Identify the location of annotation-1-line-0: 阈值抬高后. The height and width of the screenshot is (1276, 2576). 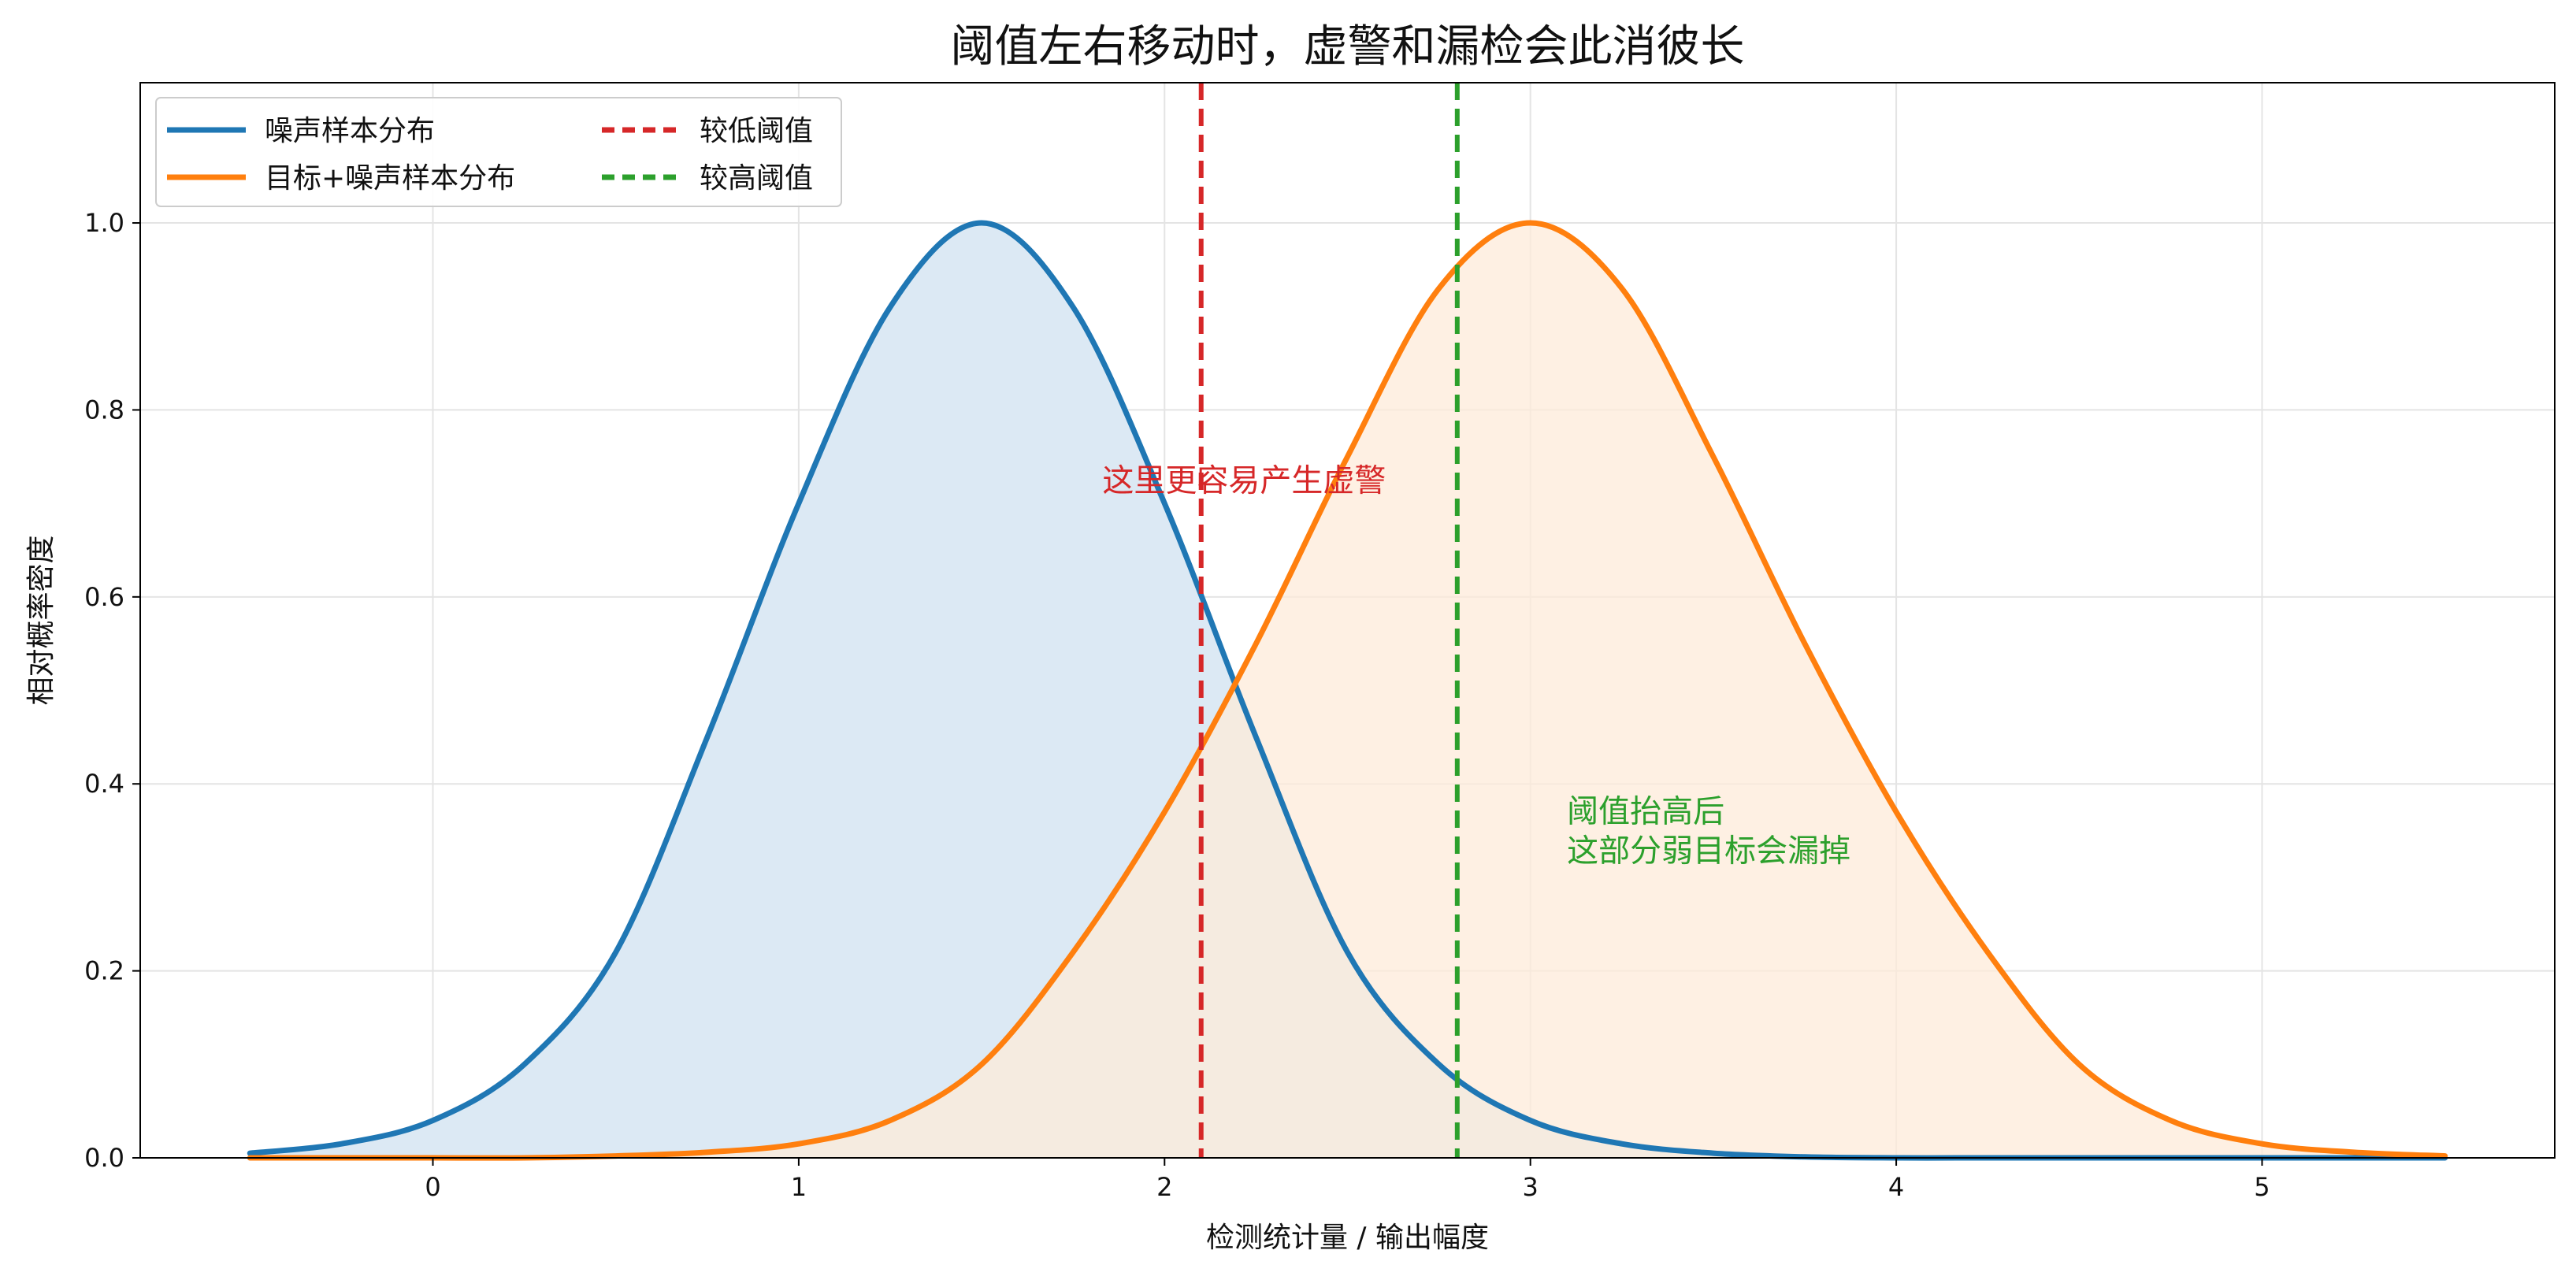
(1645, 812).